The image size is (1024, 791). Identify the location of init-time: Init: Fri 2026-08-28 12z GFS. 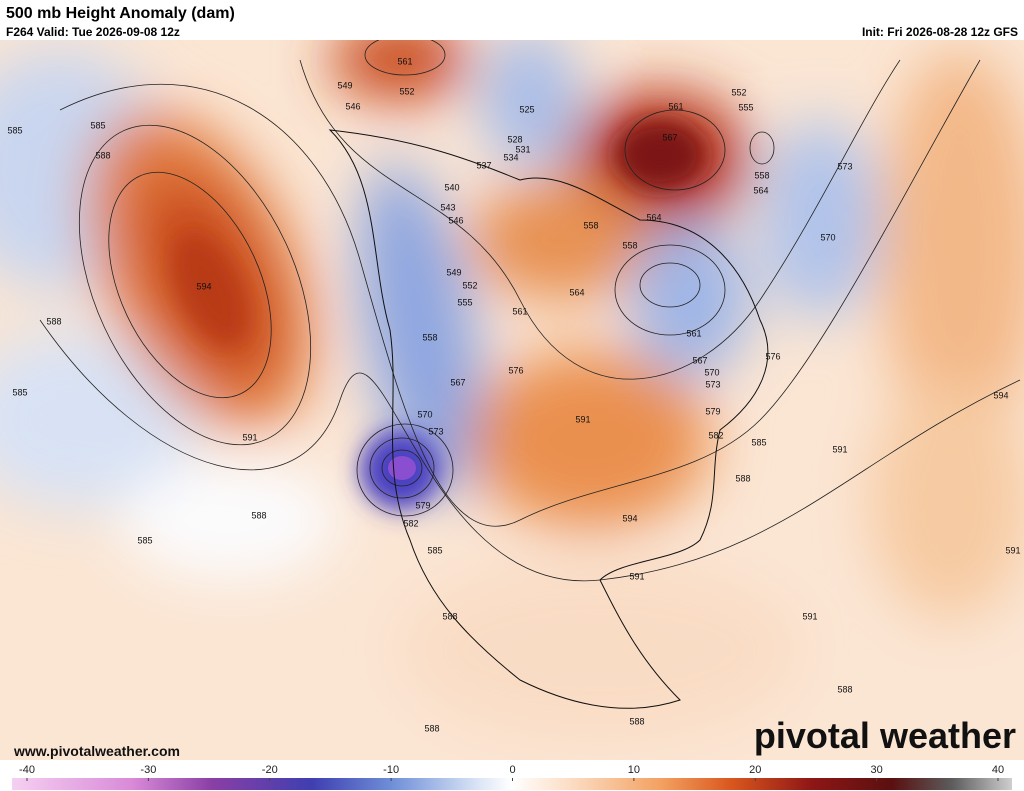
(940, 32).